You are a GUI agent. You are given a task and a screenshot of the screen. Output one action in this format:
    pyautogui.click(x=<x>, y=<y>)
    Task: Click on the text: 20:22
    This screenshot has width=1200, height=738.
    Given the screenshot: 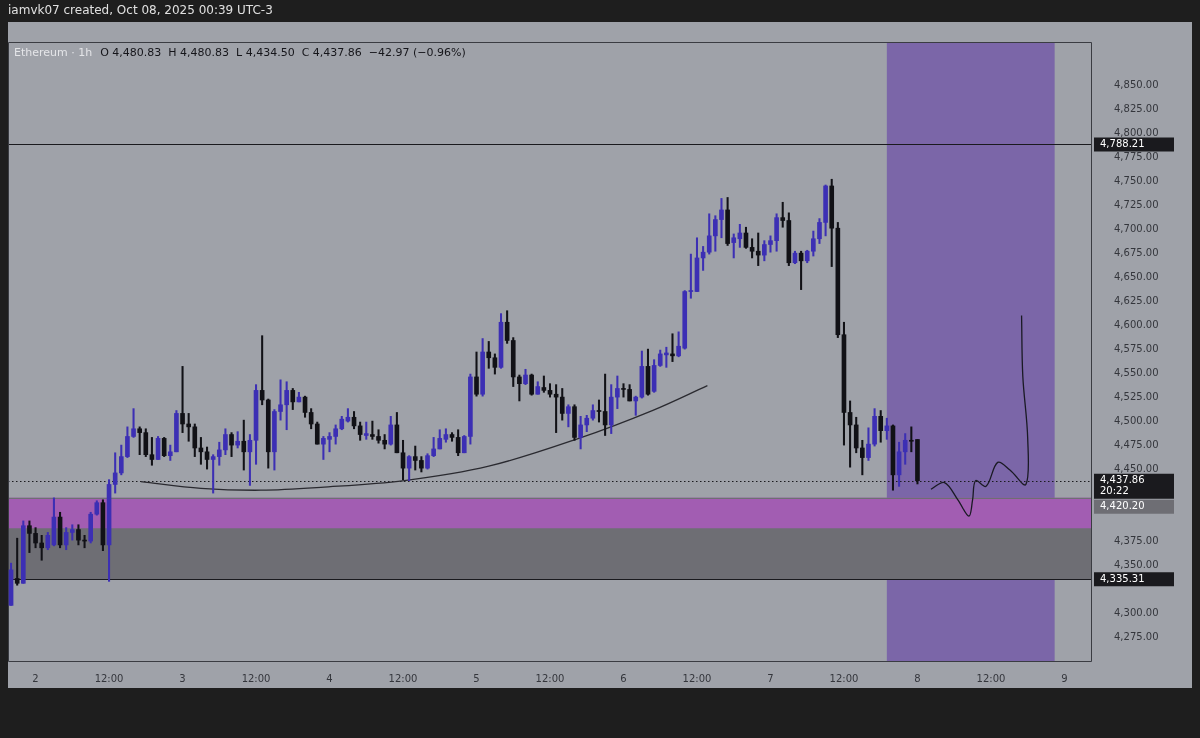 What is the action you would take?
    pyautogui.click(x=1114, y=491)
    